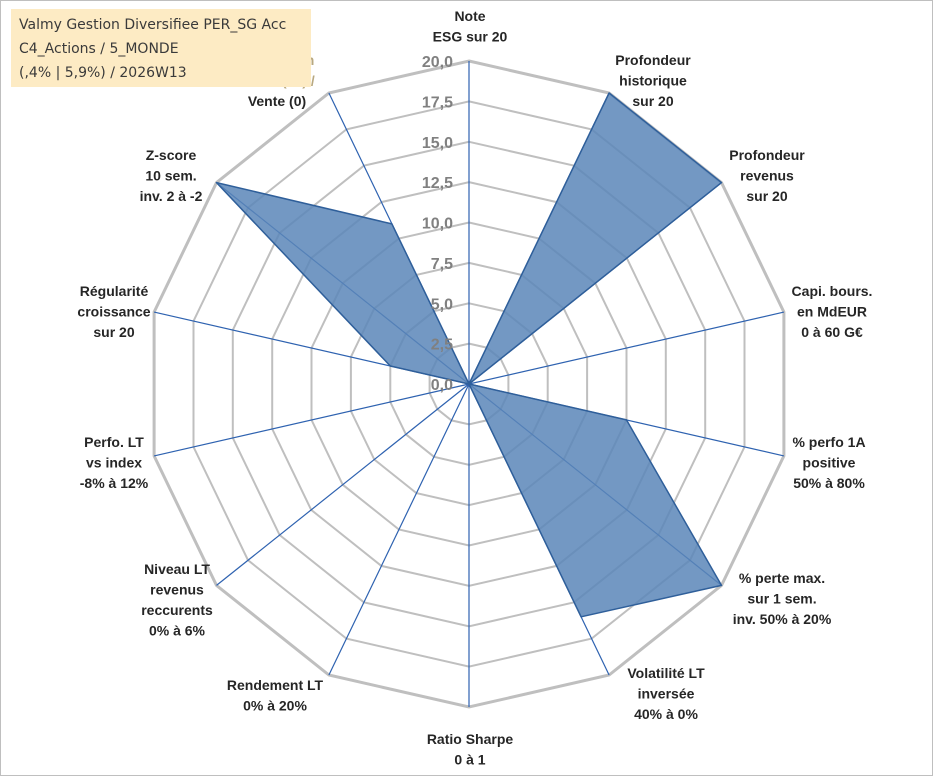  What do you see at coordinates (437, 183) in the screenshot?
I see `r-tick-label: 12,5` at bounding box center [437, 183].